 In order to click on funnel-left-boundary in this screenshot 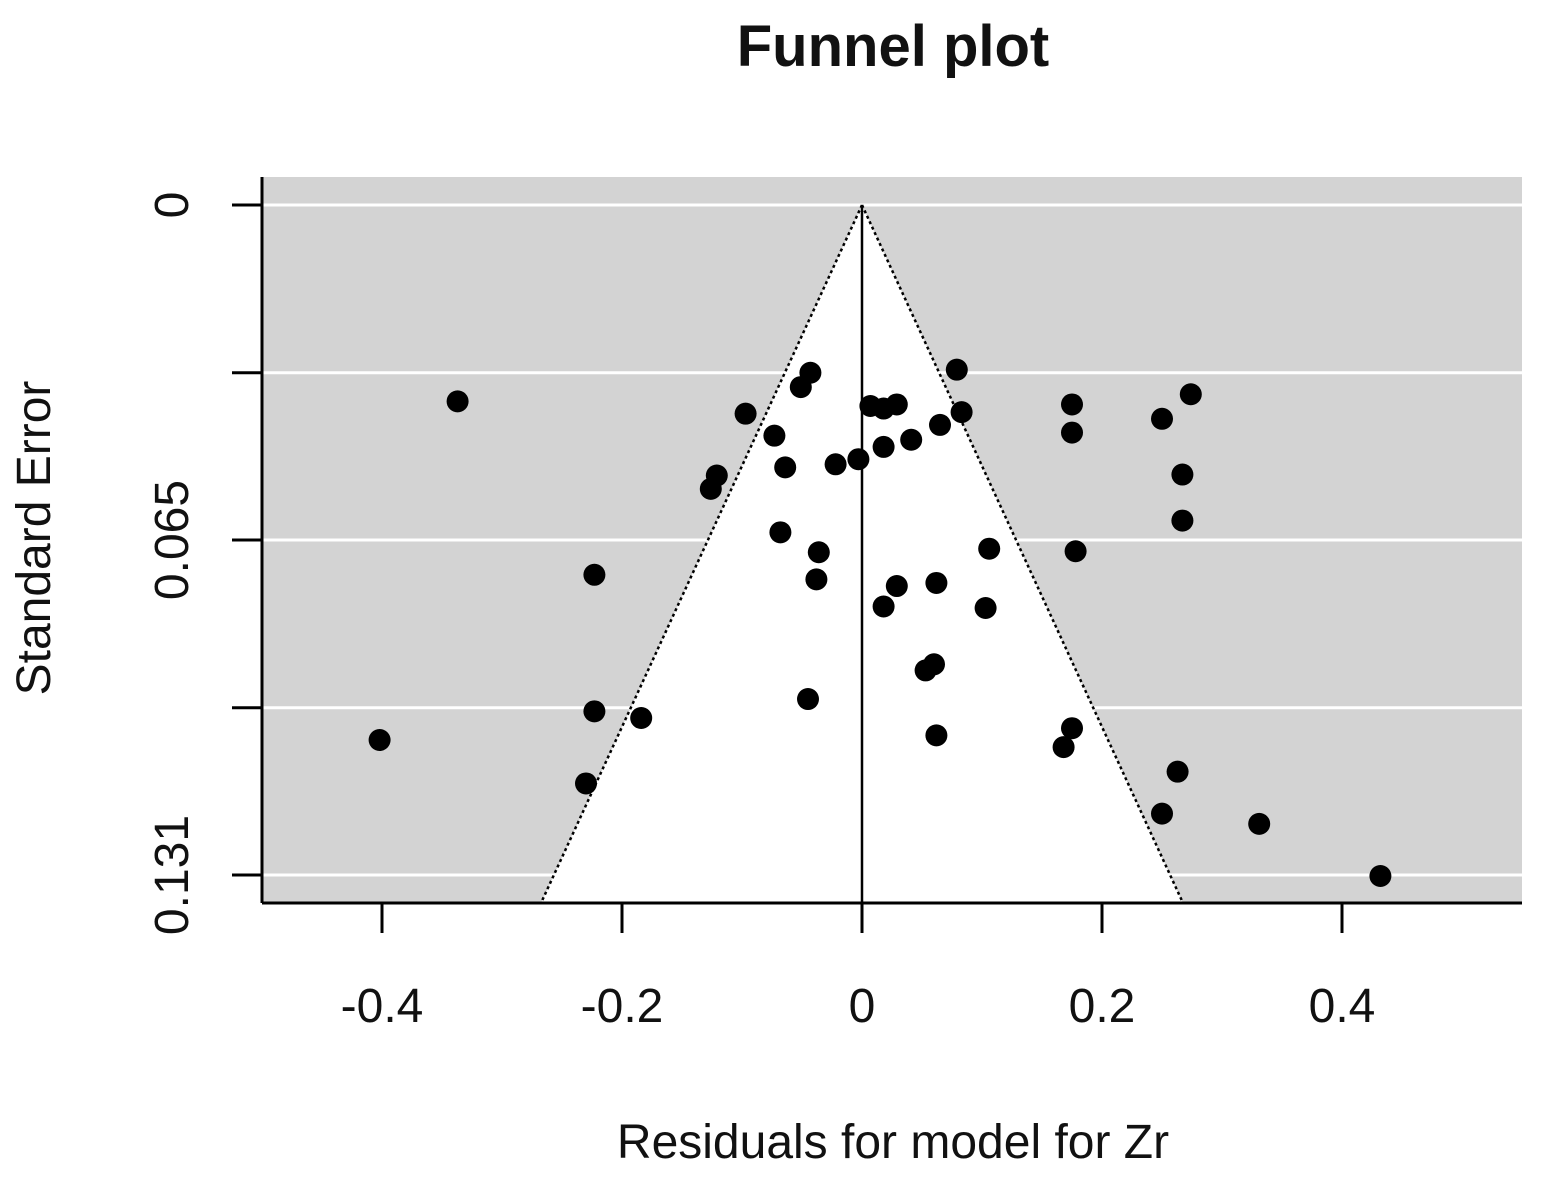, I will do `click(701, 554)`.